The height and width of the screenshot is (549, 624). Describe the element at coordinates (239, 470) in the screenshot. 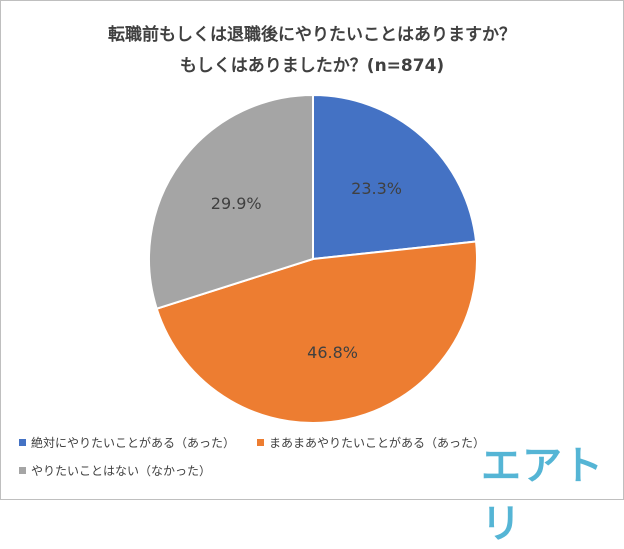

I see `legend-row-2: やりたいことはない（なかった）` at that location.